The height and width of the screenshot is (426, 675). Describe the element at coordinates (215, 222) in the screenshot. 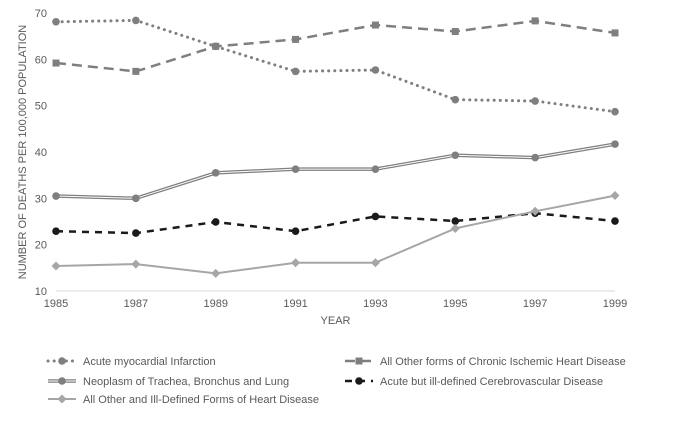

I see `data-point-acute-but-ill-defined-cerebrovascular-disease-1989` at that location.